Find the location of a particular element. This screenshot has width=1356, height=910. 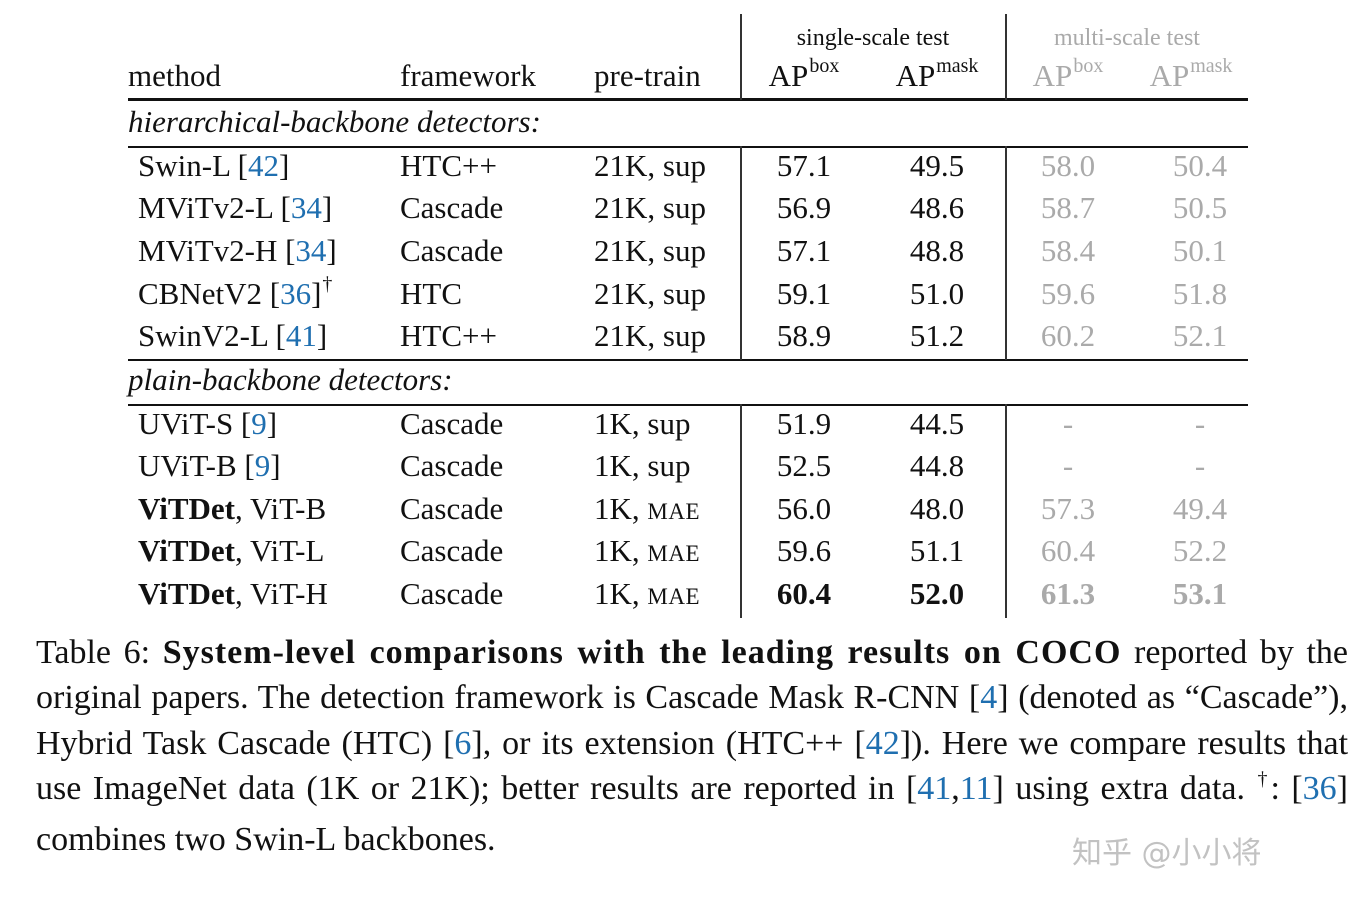

ms-apbox-cell: 60.2 is located at coordinates (1068, 335).